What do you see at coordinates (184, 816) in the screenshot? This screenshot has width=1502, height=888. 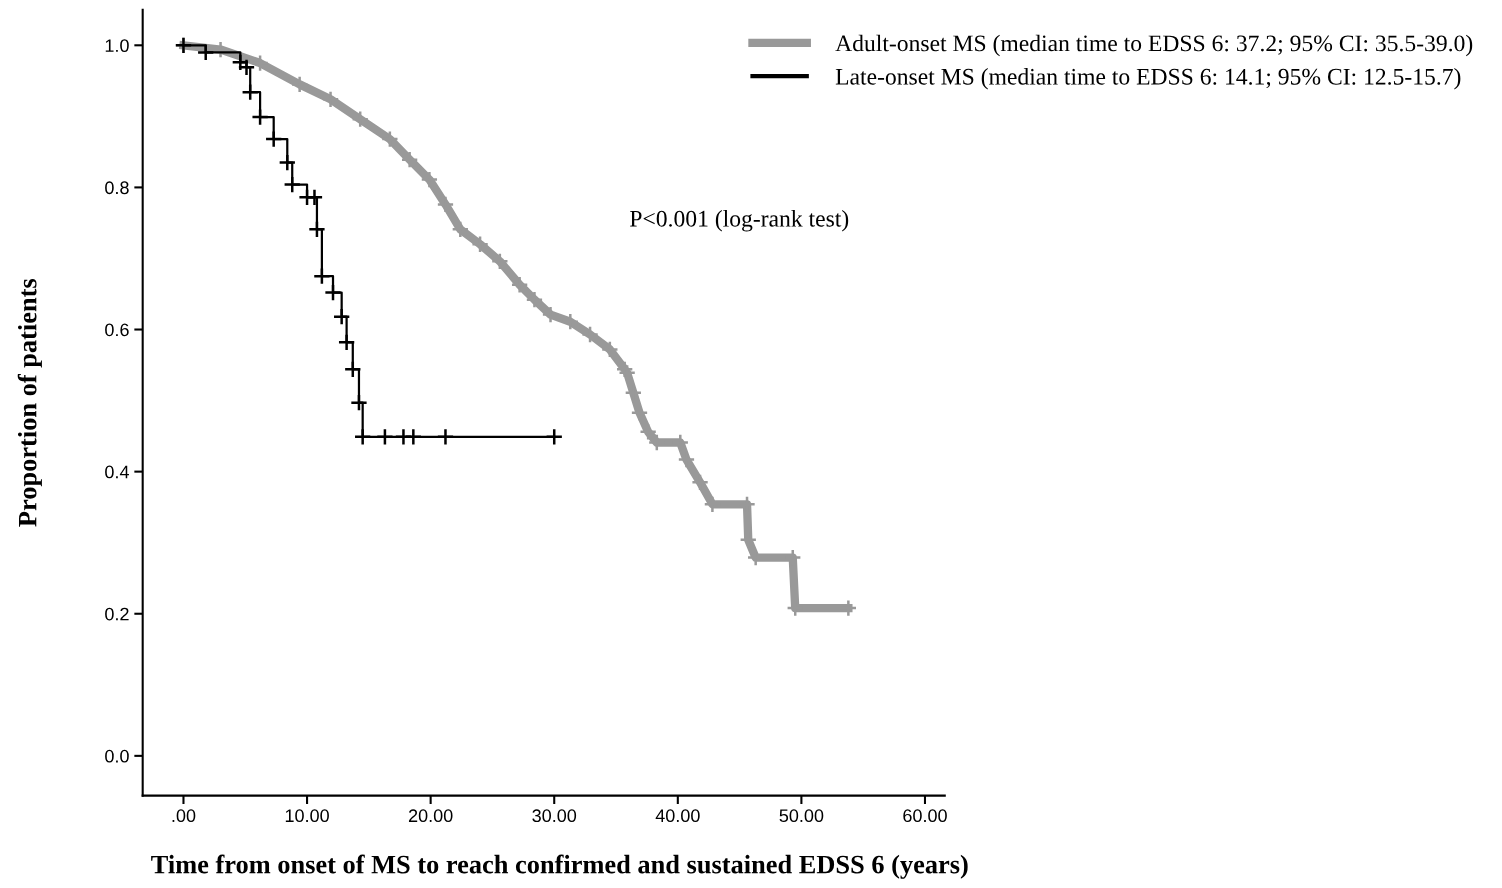 I see `x-tick-label: .00` at bounding box center [184, 816].